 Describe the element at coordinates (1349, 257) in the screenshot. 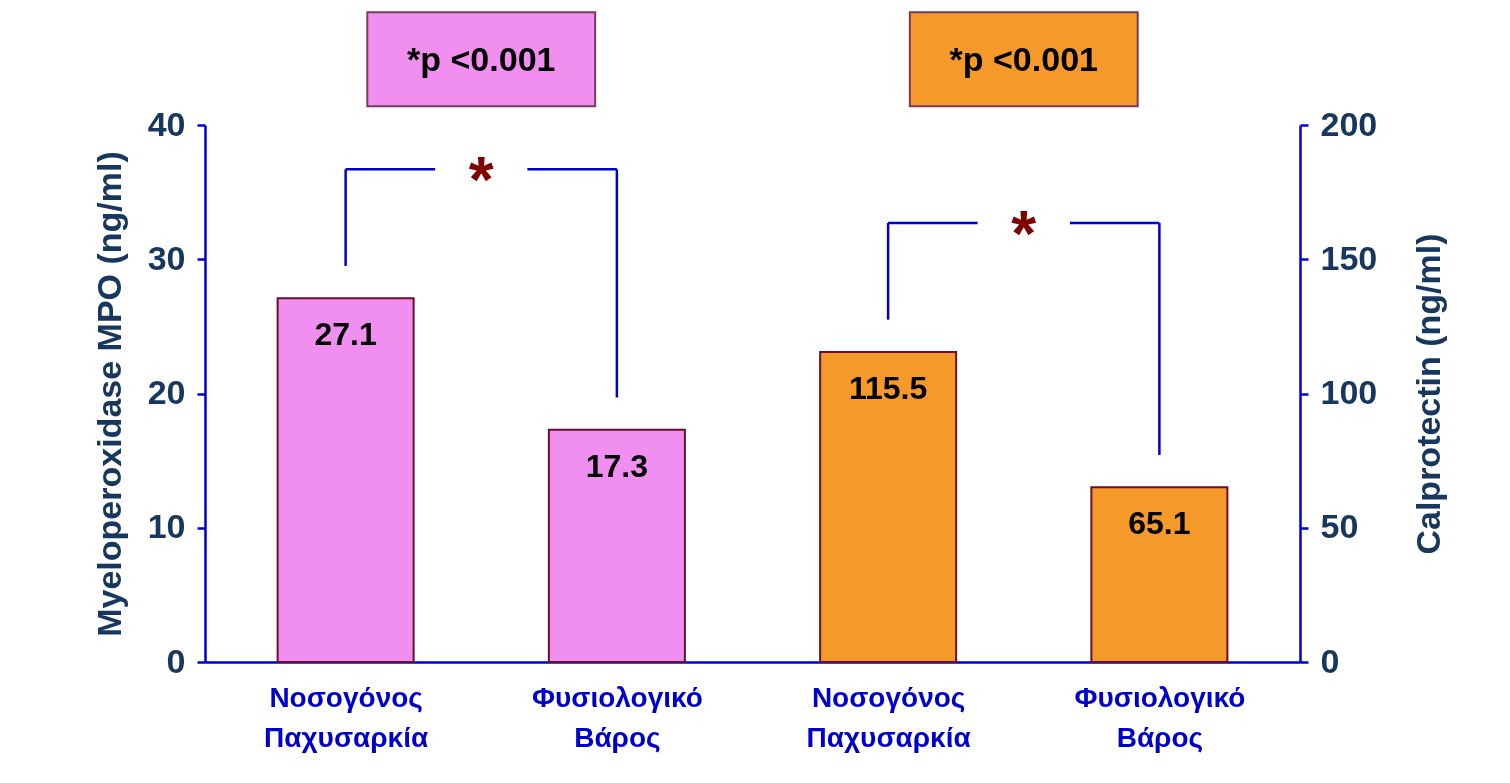

I see `y2-tick-label: 150` at that location.